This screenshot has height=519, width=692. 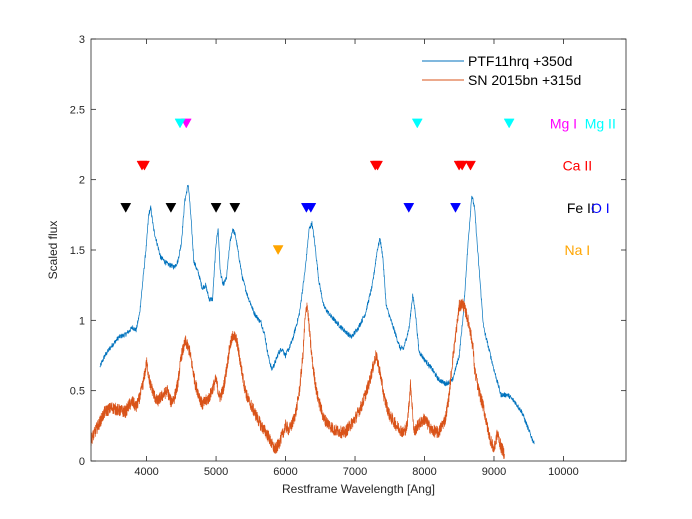 What do you see at coordinates (77, 392) in the screenshot?
I see `y-tick-label-1: 0.5` at bounding box center [77, 392].